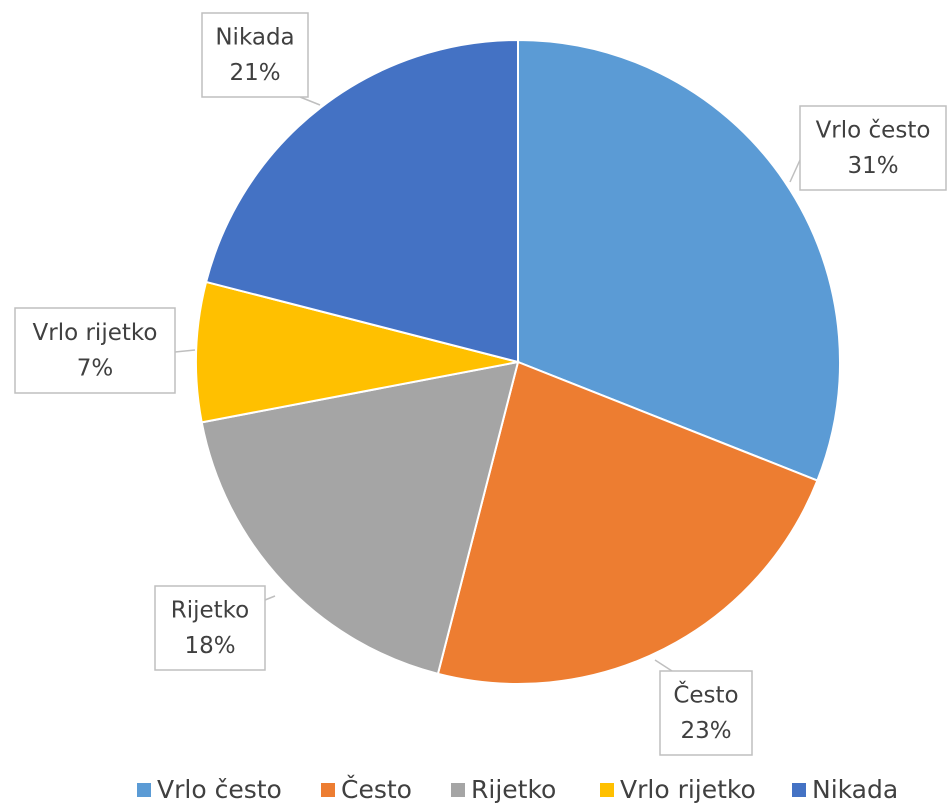 This screenshot has height=809, width=949. Describe the element at coordinates (254, 38) in the screenshot. I see `data-label-category: Nikada` at that location.